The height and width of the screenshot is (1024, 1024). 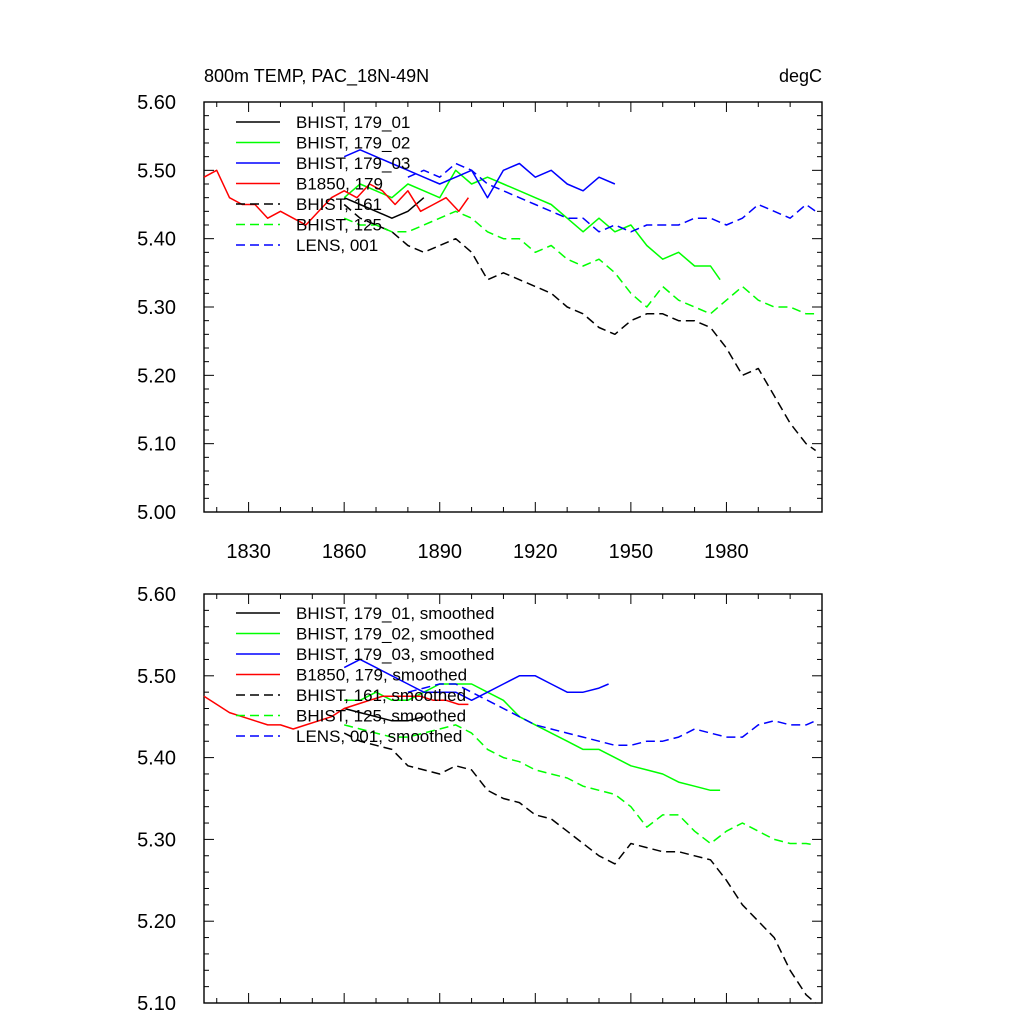 What do you see at coordinates (339, 204) in the screenshot?
I see `legend-label: BHIST, 161` at bounding box center [339, 204].